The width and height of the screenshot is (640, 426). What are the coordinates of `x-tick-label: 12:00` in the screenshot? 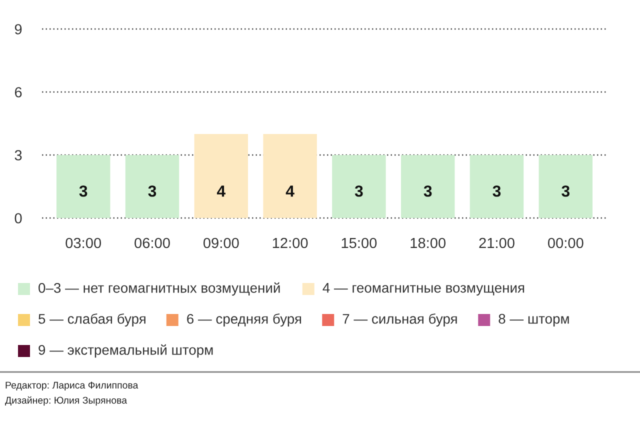 It's located at (290, 243).